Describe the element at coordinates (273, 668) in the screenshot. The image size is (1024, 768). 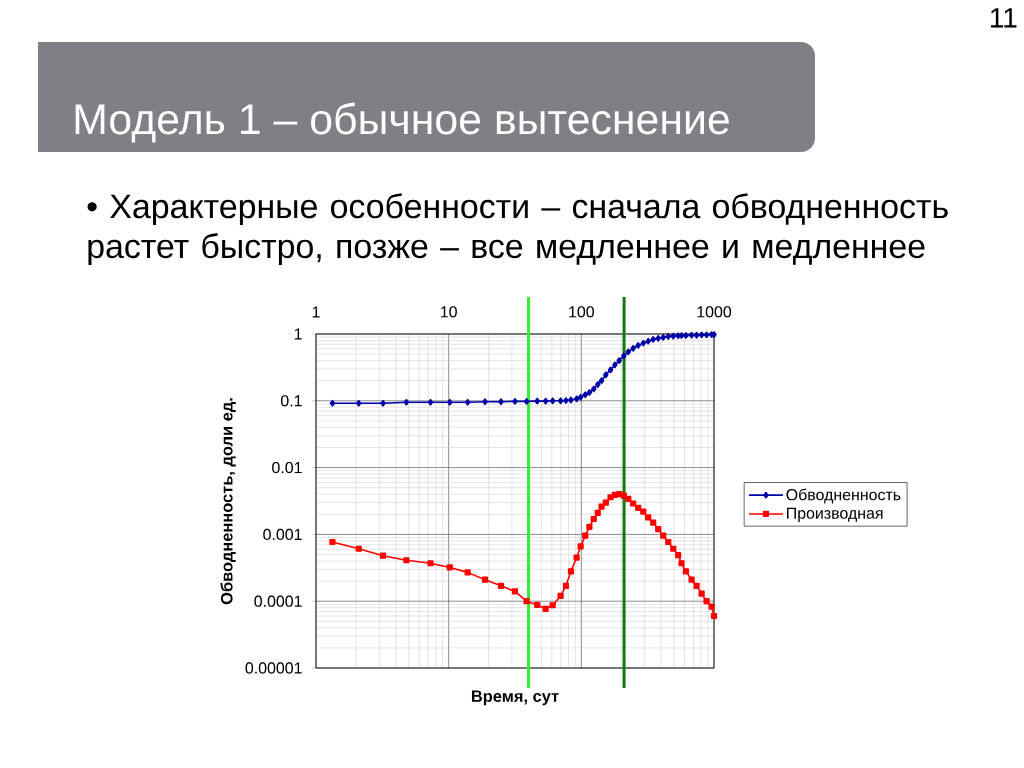
I see `y-tick-label: 0.00001` at that location.